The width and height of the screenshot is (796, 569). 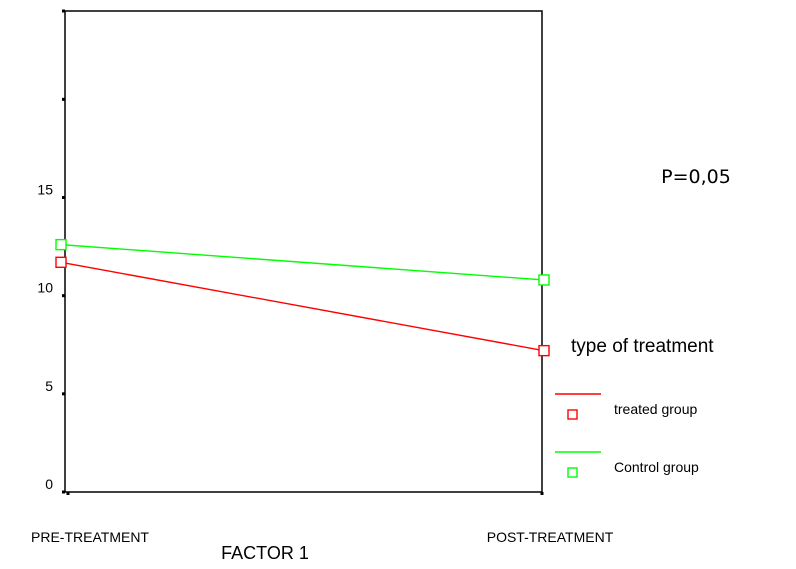 What do you see at coordinates (550, 537) in the screenshot?
I see `x-tick-label: POST-TREATMENT` at bounding box center [550, 537].